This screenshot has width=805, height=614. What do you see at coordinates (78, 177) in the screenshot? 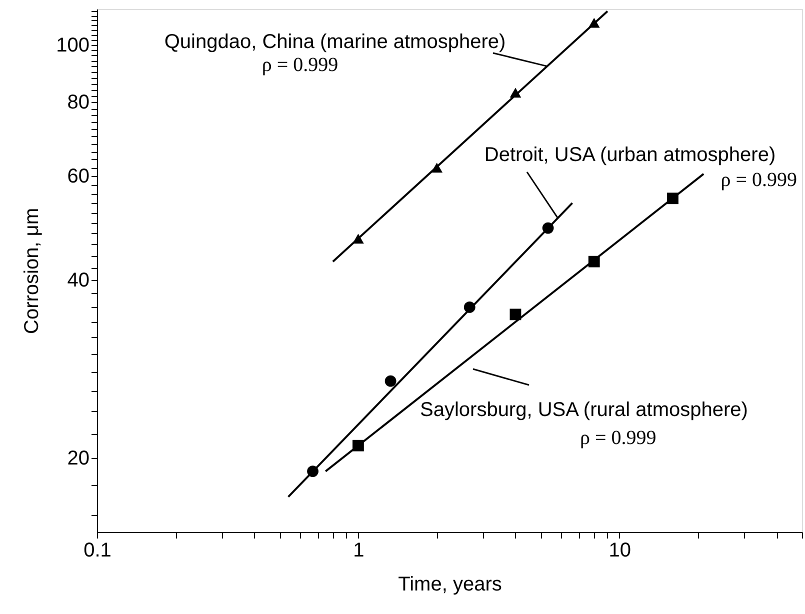
I see `y-tick-label: 60` at bounding box center [78, 177].